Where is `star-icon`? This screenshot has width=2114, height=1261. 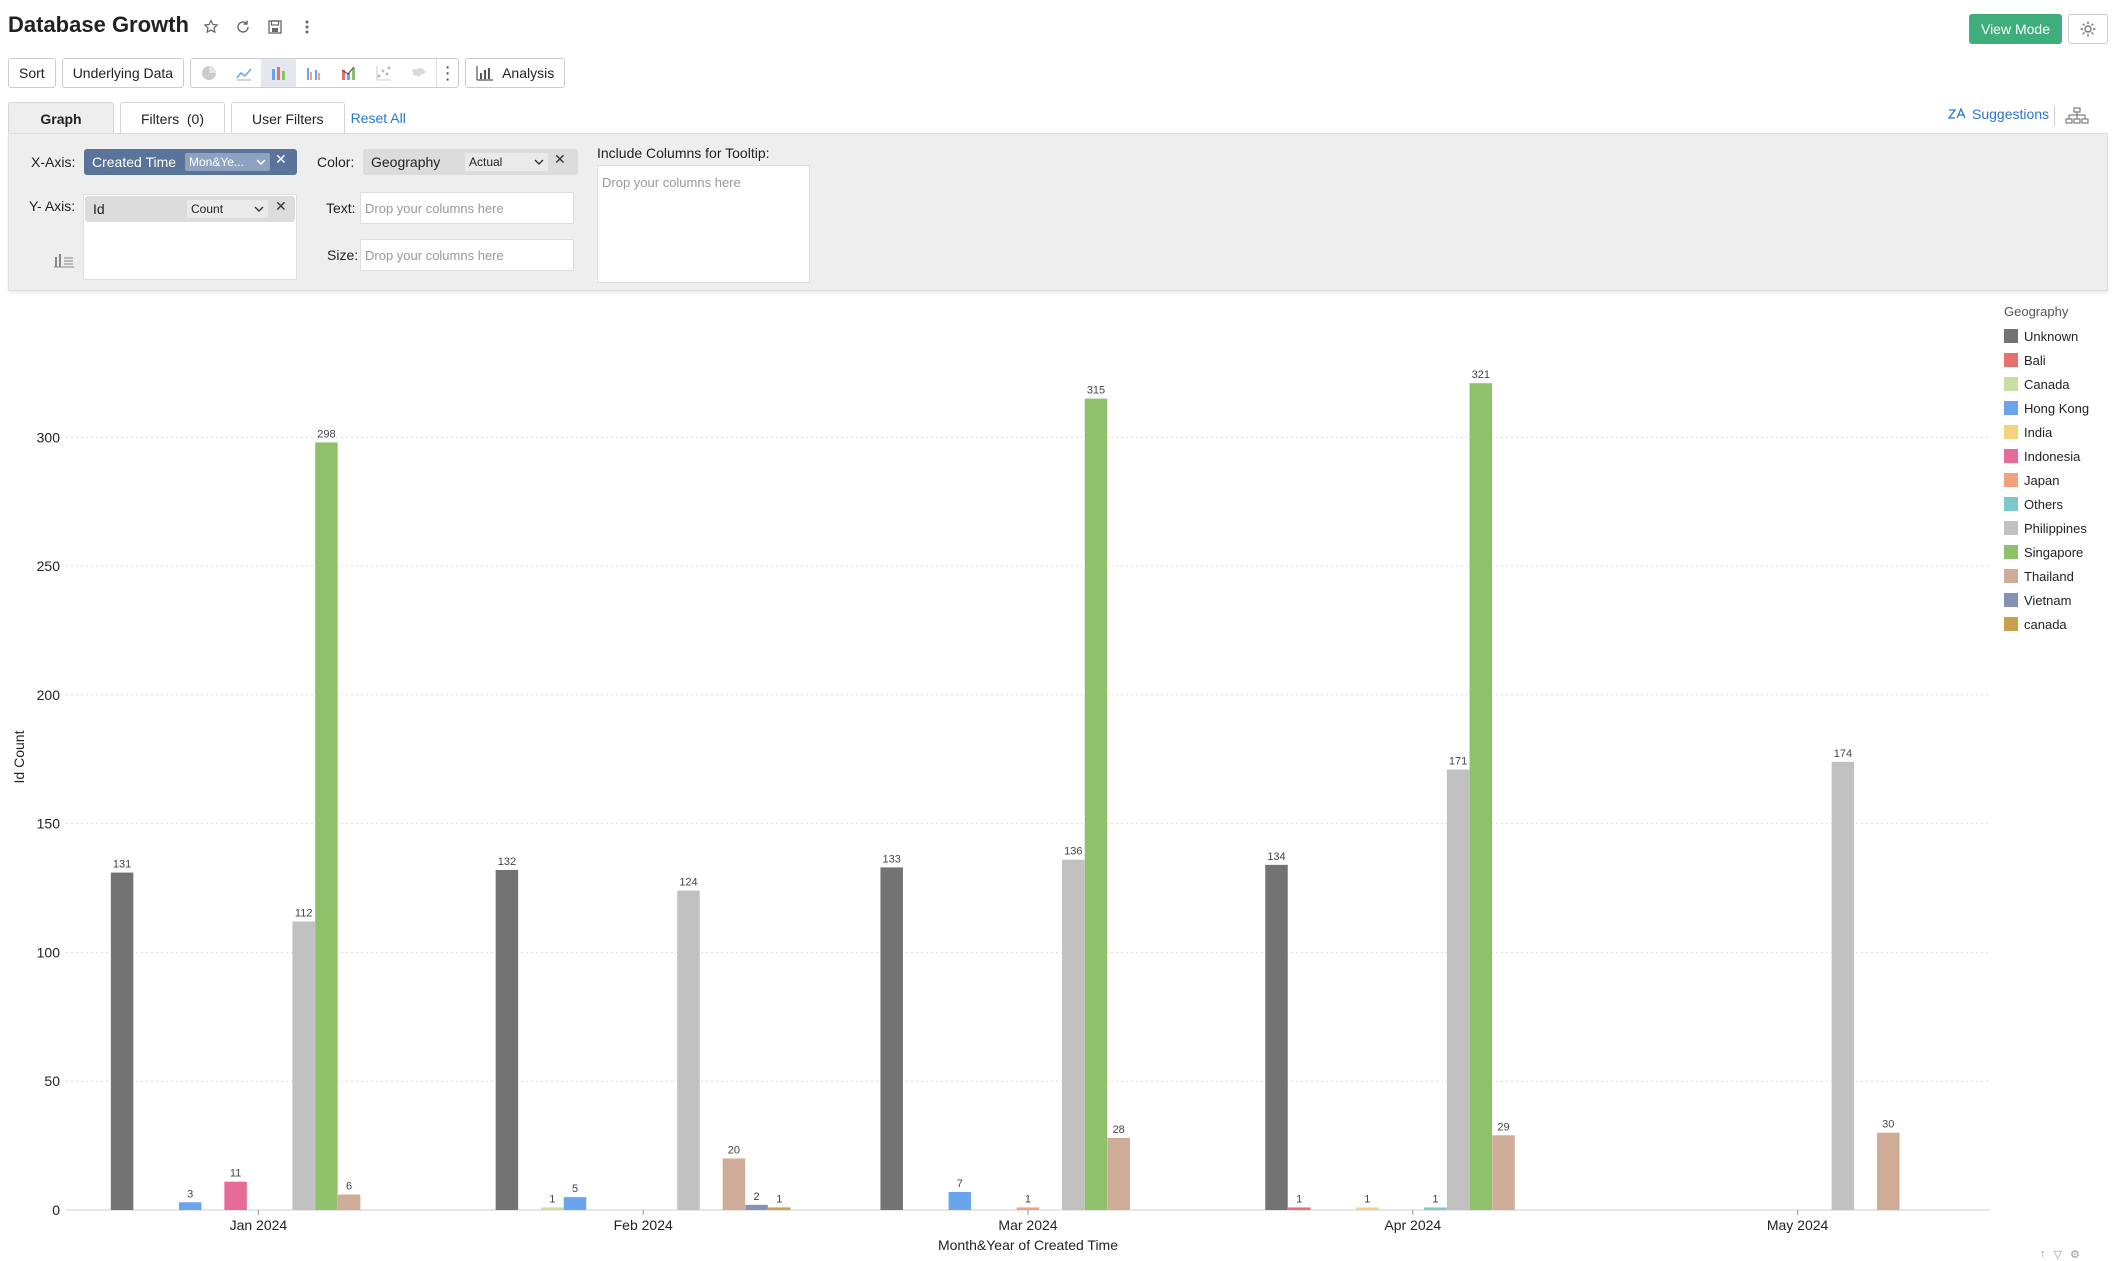
star-icon is located at coordinates (211, 27).